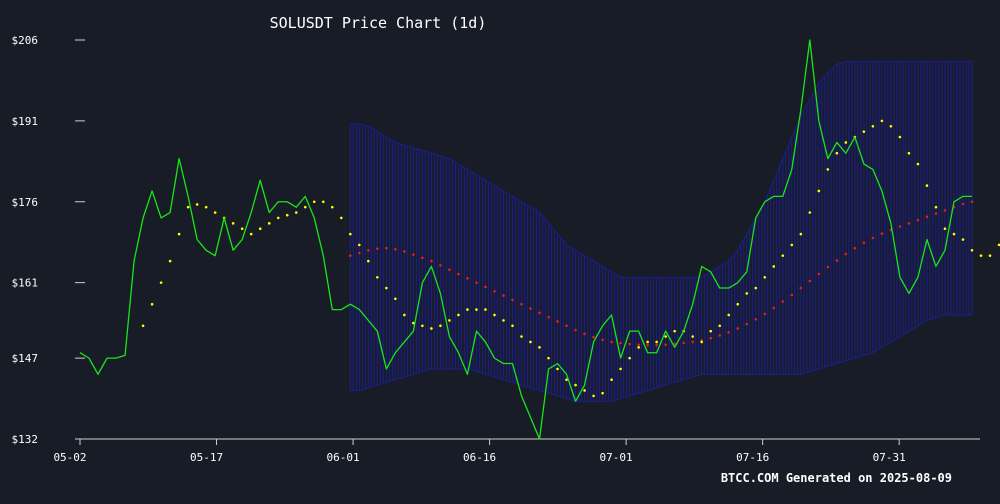 This screenshot has height=504, width=1000. Describe the element at coordinates (342, 457) in the screenshot. I see `x-tick-label: 06-01` at that location.